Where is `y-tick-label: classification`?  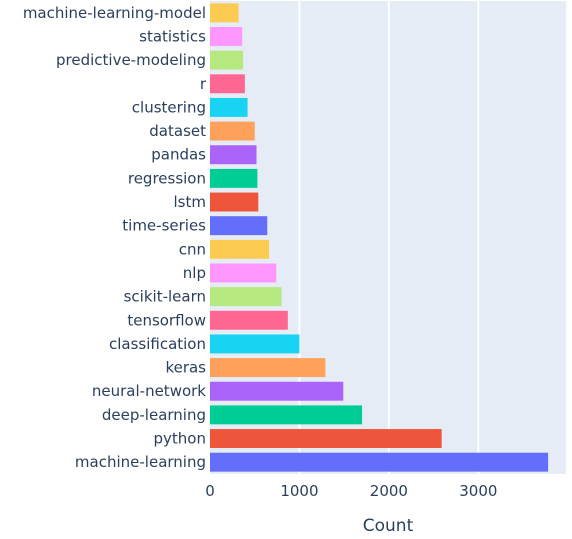 y-tick-label: classification is located at coordinates (157, 344).